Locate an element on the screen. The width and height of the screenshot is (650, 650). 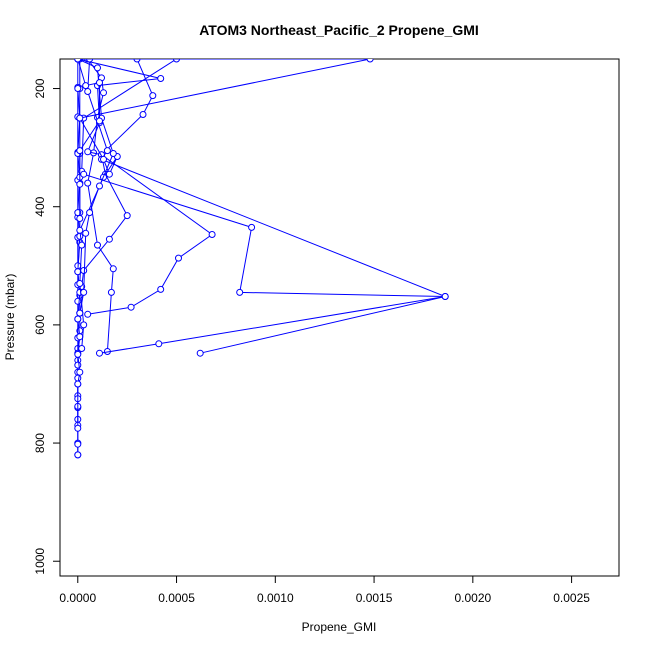
profile-line is located at coordinates (117, 173).